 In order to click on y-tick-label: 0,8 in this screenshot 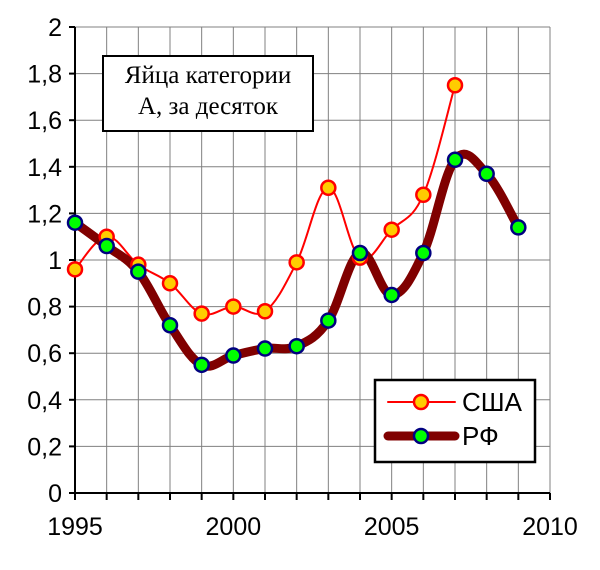, I will do `click(44, 308)`.